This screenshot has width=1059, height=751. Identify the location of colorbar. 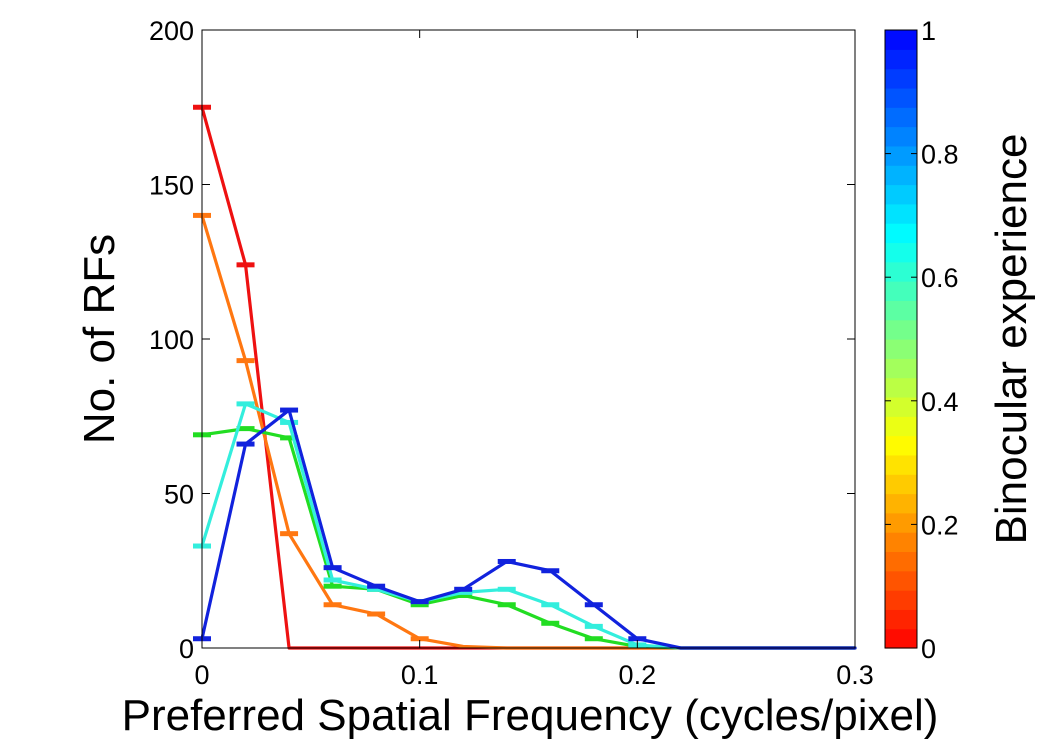
(901, 339).